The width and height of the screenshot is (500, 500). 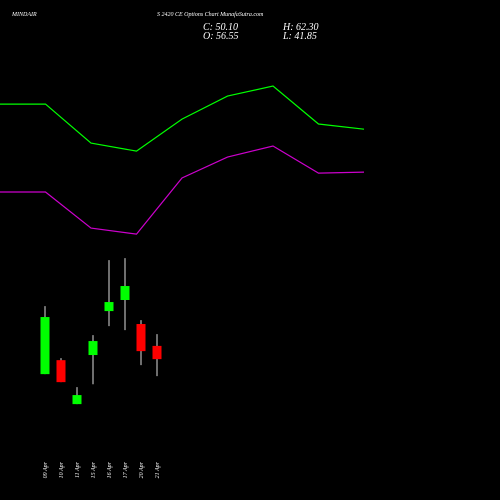 I want to click on x-tick-label: 17 Apr, so click(x=126, y=469).